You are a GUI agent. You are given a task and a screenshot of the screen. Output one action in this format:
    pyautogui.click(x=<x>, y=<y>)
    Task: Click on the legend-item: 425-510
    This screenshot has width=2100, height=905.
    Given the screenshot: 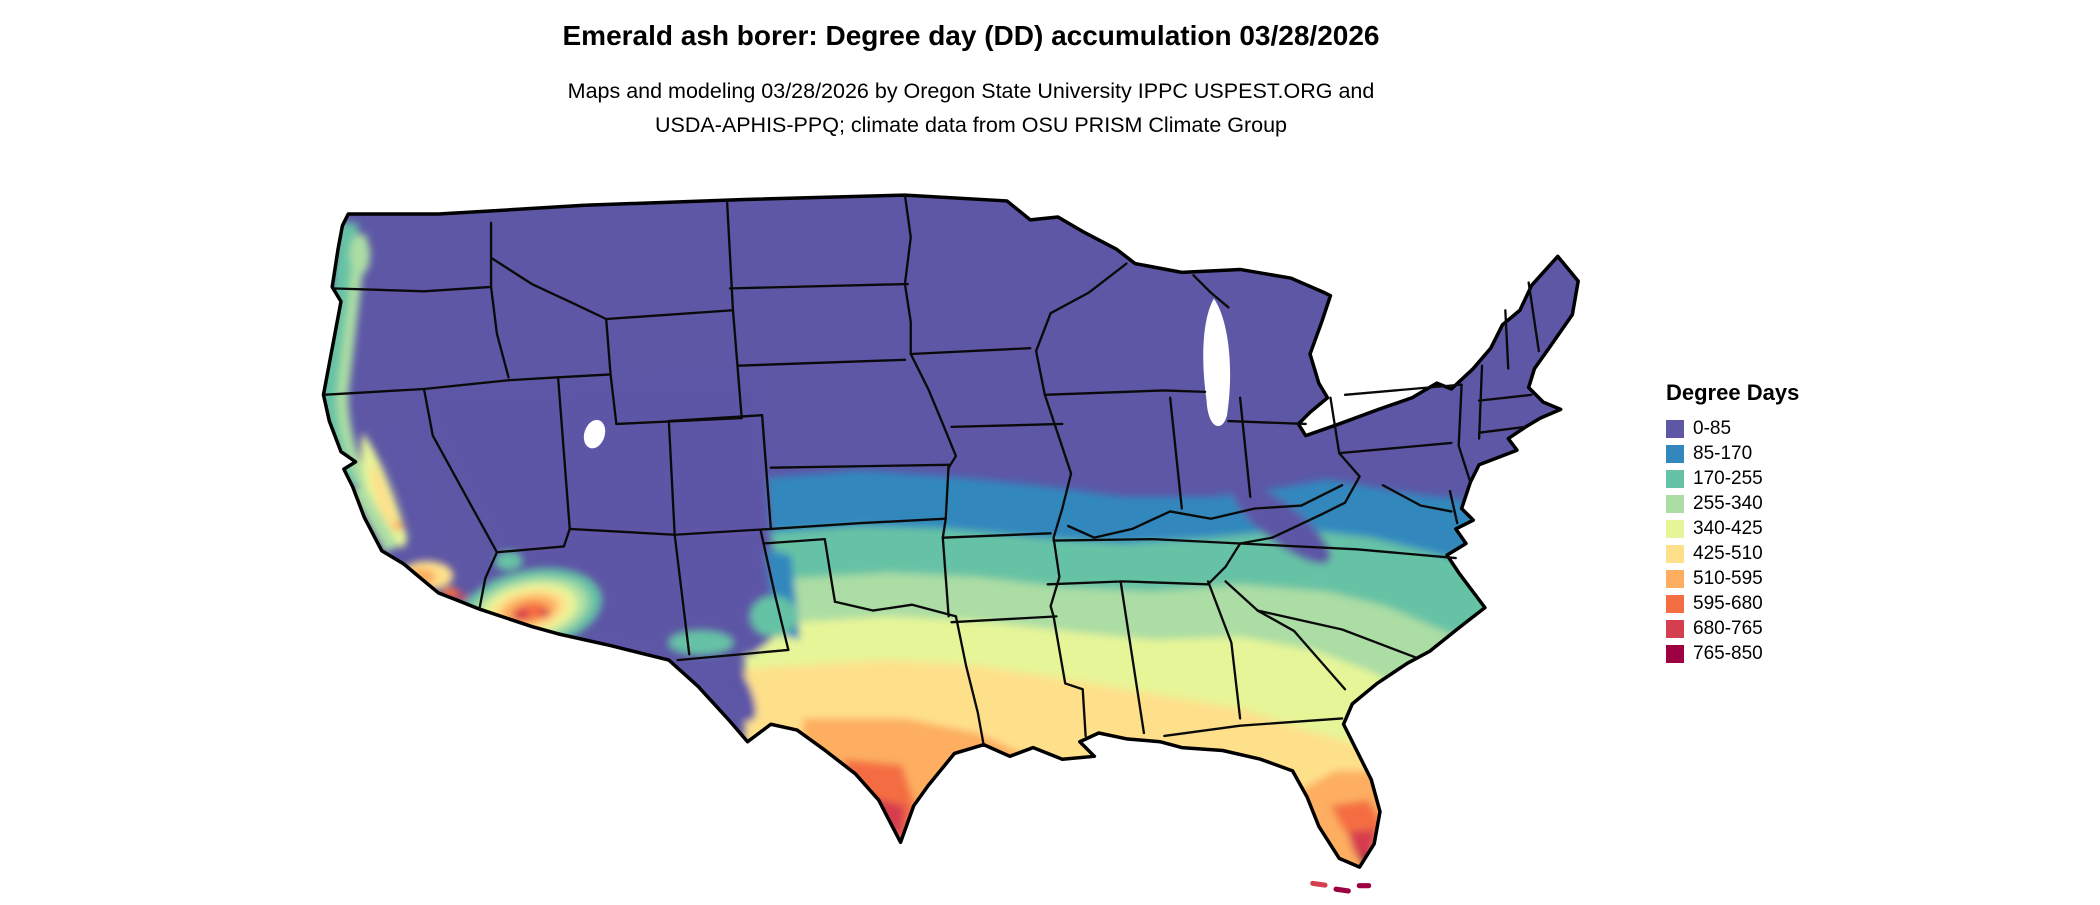 What is the action you would take?
    pyautogui.click(x=1732, y=553)
    